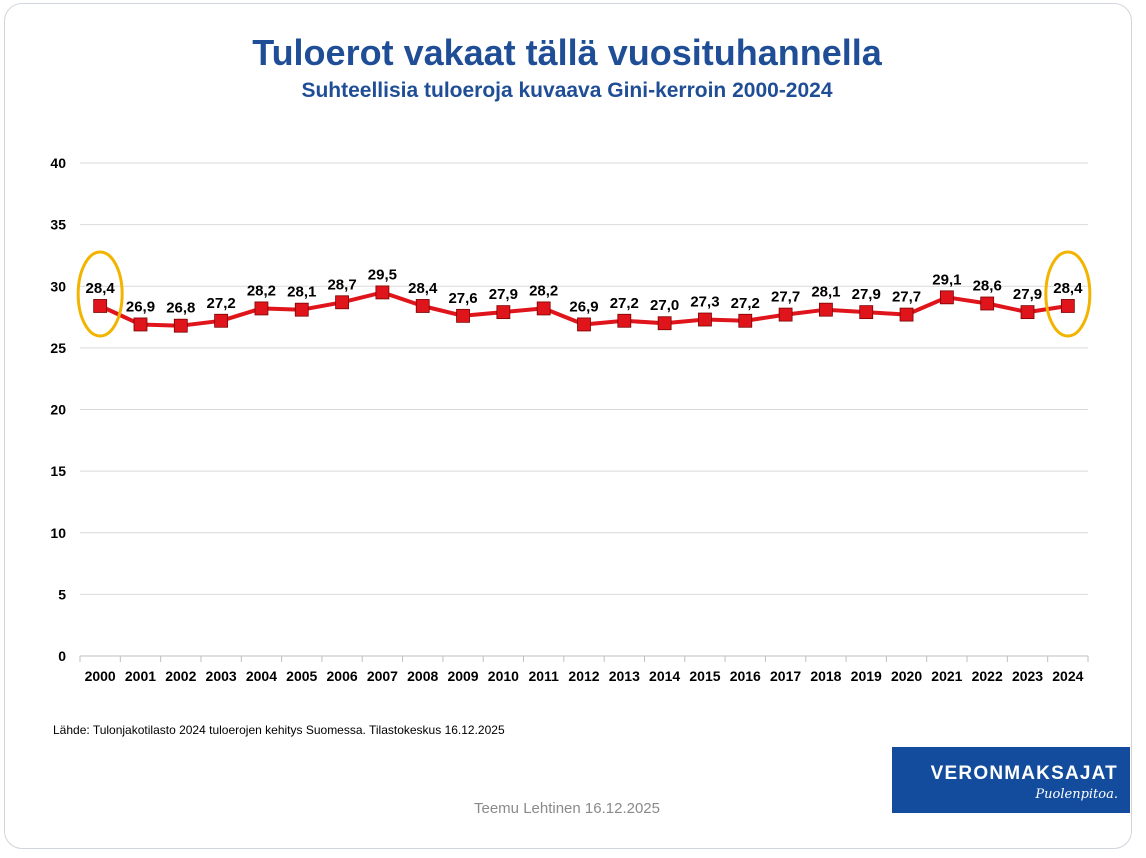 The height and width of the screenshot is (858, 1146). What do you see at coordinates (664, 676) in the screenshot?
I see `x-tick-label: 2014` at bounding box center [664, 676].